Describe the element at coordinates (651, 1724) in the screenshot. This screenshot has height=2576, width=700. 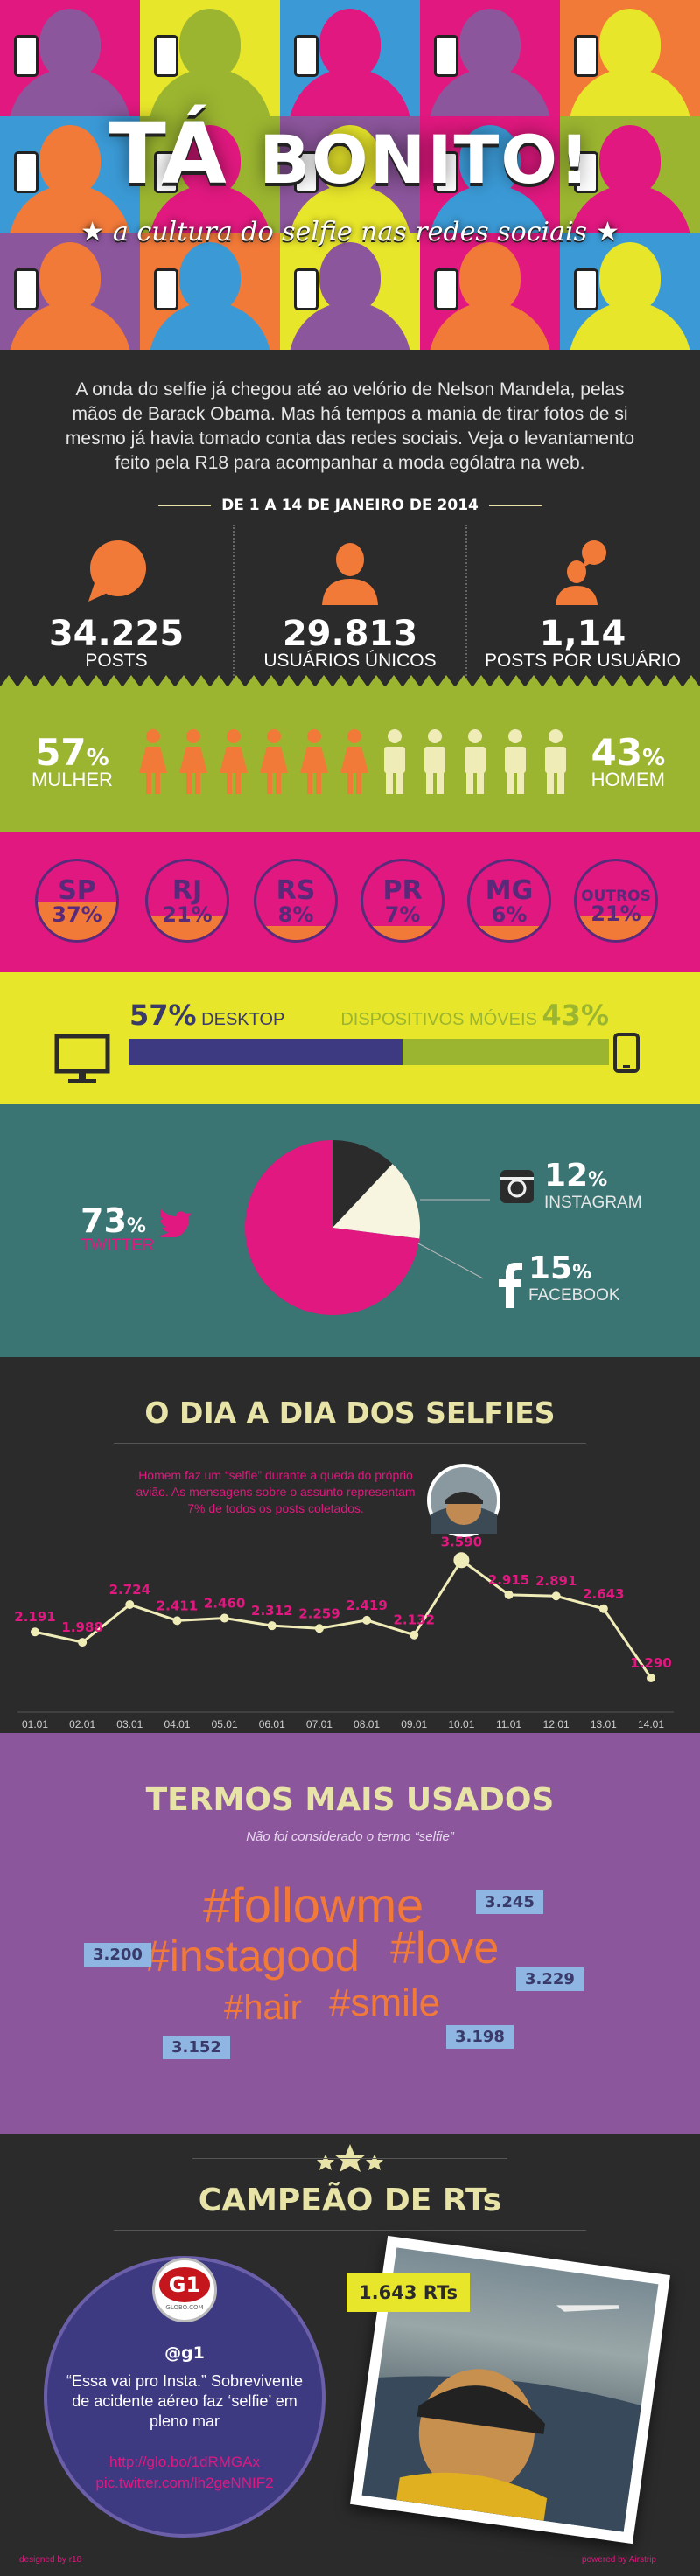
I see `x-tick-label: 14.01` at that location.